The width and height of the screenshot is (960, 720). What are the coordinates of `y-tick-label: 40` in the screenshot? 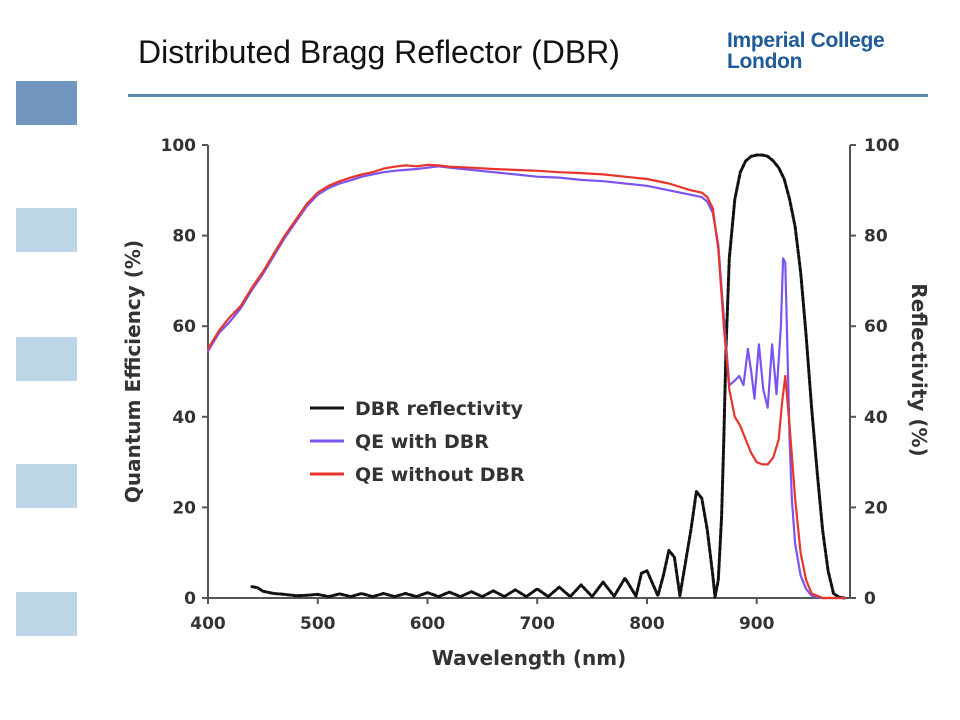 It's located at (184, 418).